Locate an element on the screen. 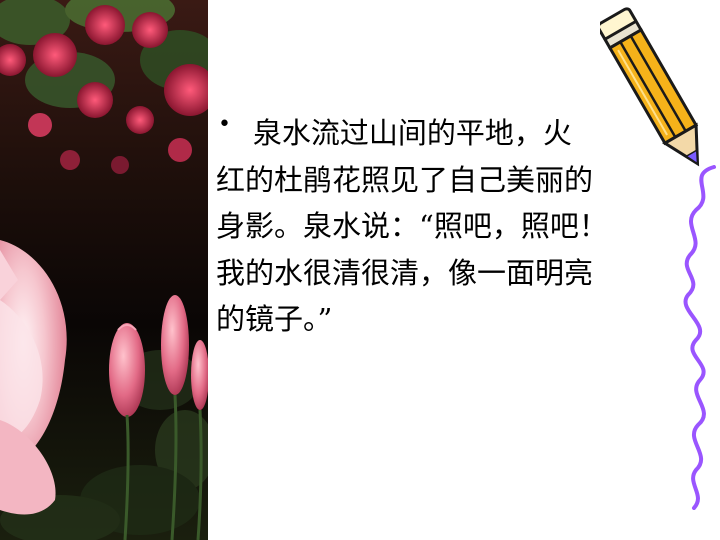  text-line-4: 我的水很清很清，像一面明亮 is located at coordinates (405, 272).